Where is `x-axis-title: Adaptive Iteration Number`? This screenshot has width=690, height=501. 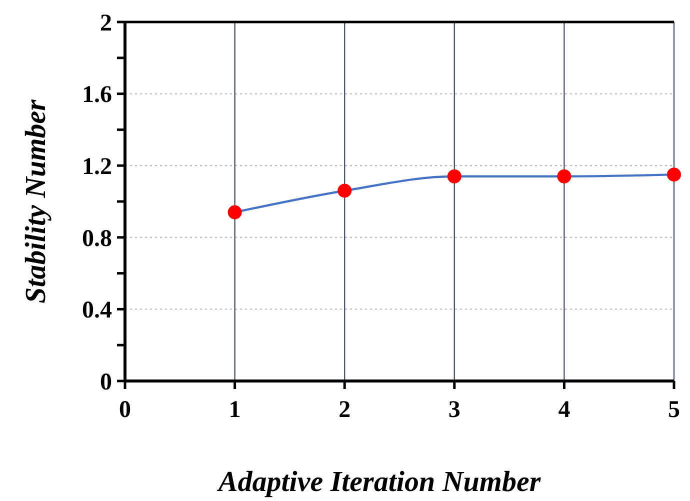 x-axis-title: Adaptive Iteration Number is located at coordinates (379, 482).